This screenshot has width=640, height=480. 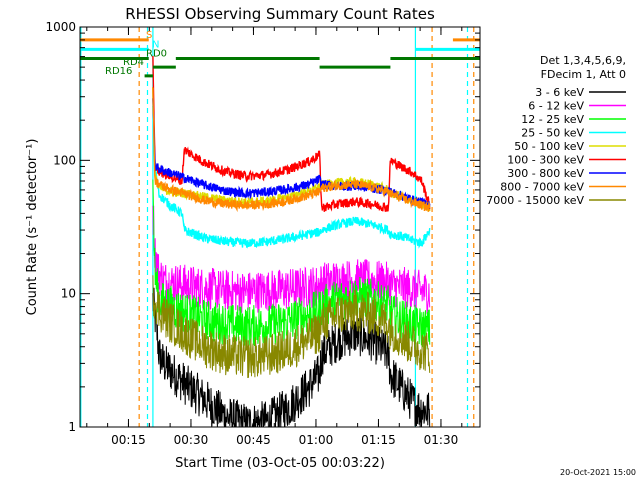 I want to click on state-bar-label-rd16: RD16, so click(x=118, y=71).